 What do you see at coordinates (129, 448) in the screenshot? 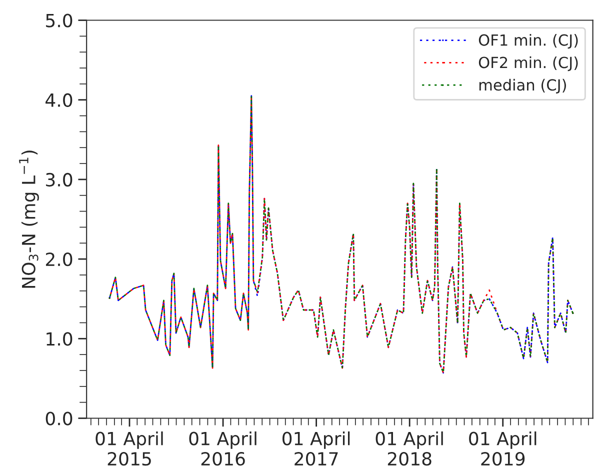
I see `x-tick-label: 01 April 2015` at bounding box center [129, 448].